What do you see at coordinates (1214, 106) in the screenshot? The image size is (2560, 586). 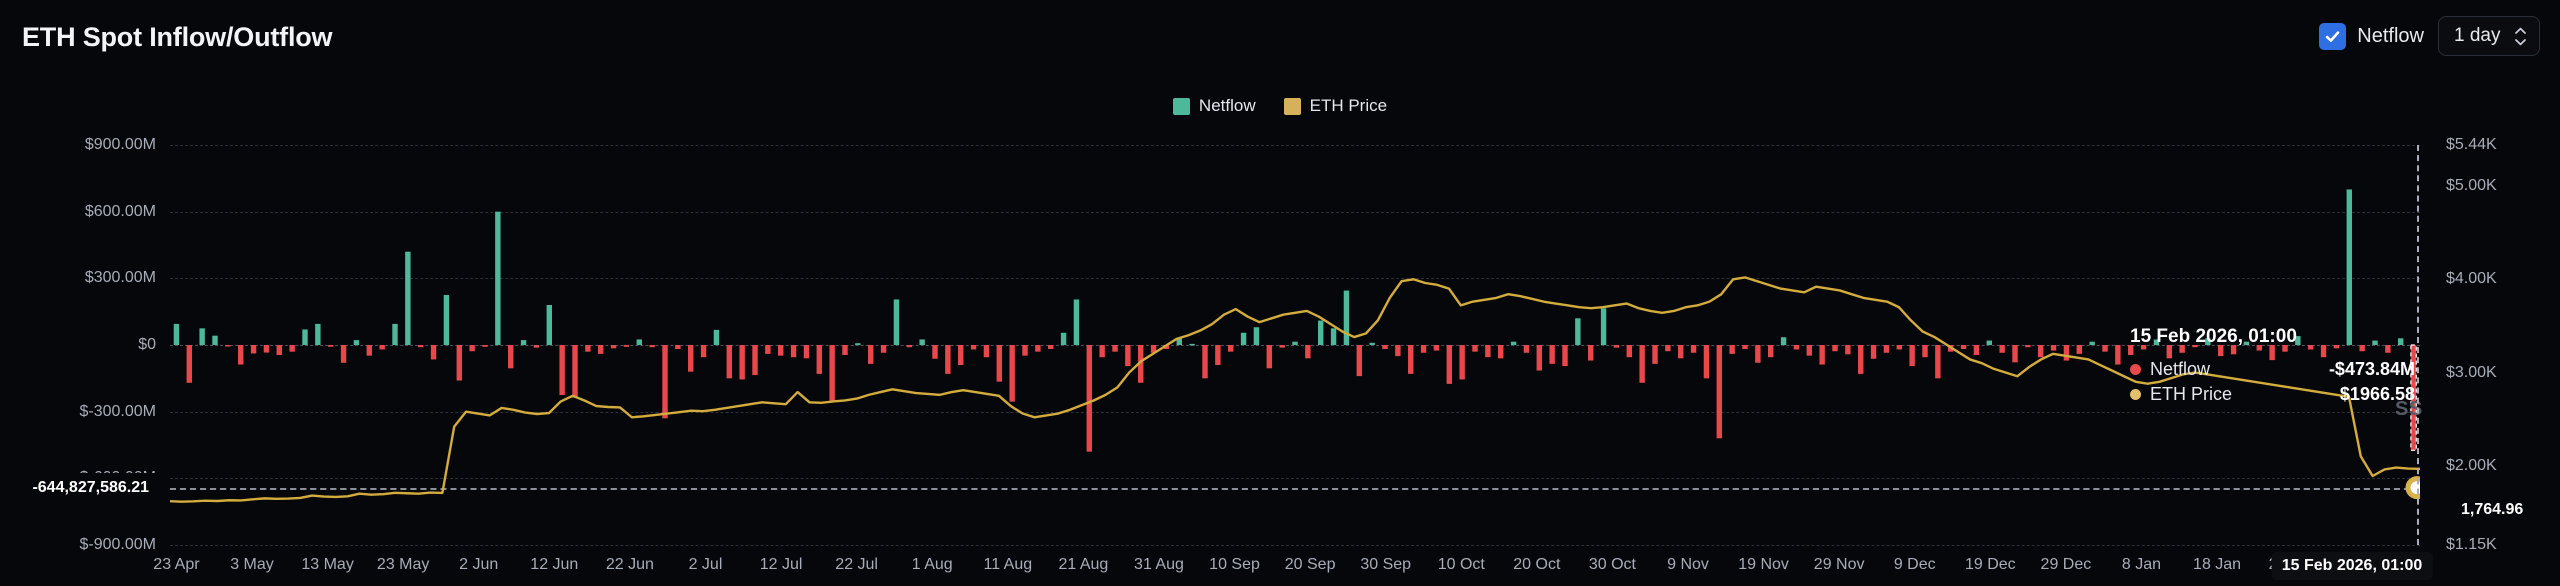 I see `legend-item-netflow: Netflow` at bounding box center [1214, 106].